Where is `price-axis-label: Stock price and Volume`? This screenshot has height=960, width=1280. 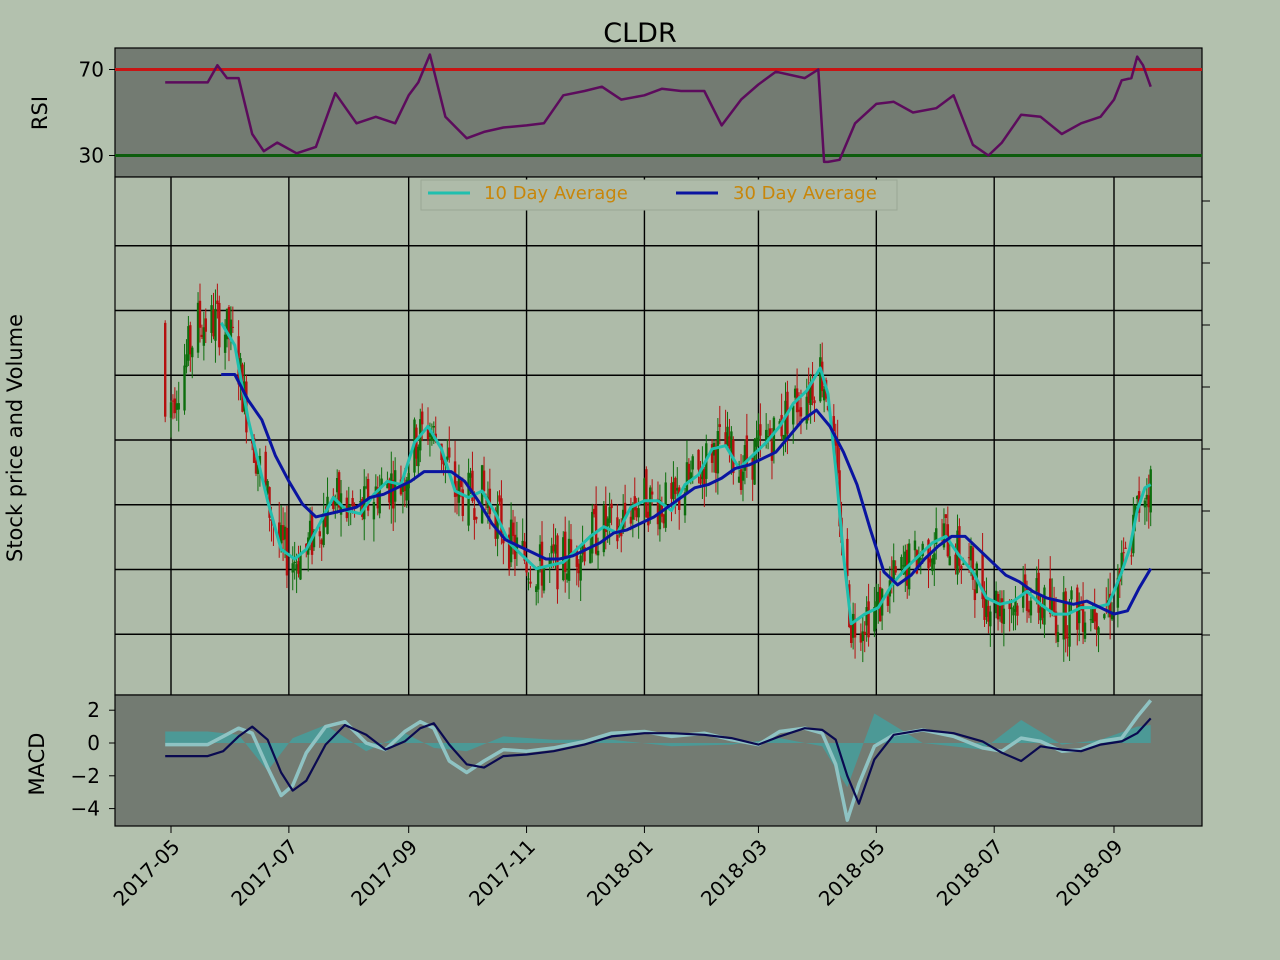 price-axis-label: Stock price and Volume is located at coordinates (15, 438).